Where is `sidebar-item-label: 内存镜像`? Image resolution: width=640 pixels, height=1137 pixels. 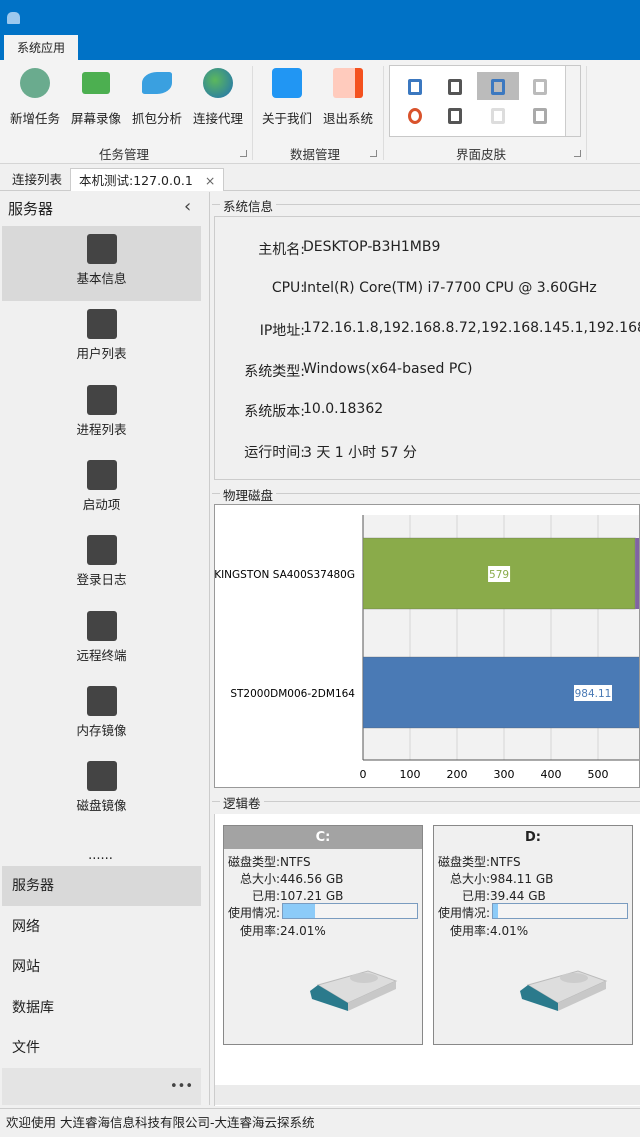 sidebar-item-label: 内存镜像 is located at coordinates (101, 730).